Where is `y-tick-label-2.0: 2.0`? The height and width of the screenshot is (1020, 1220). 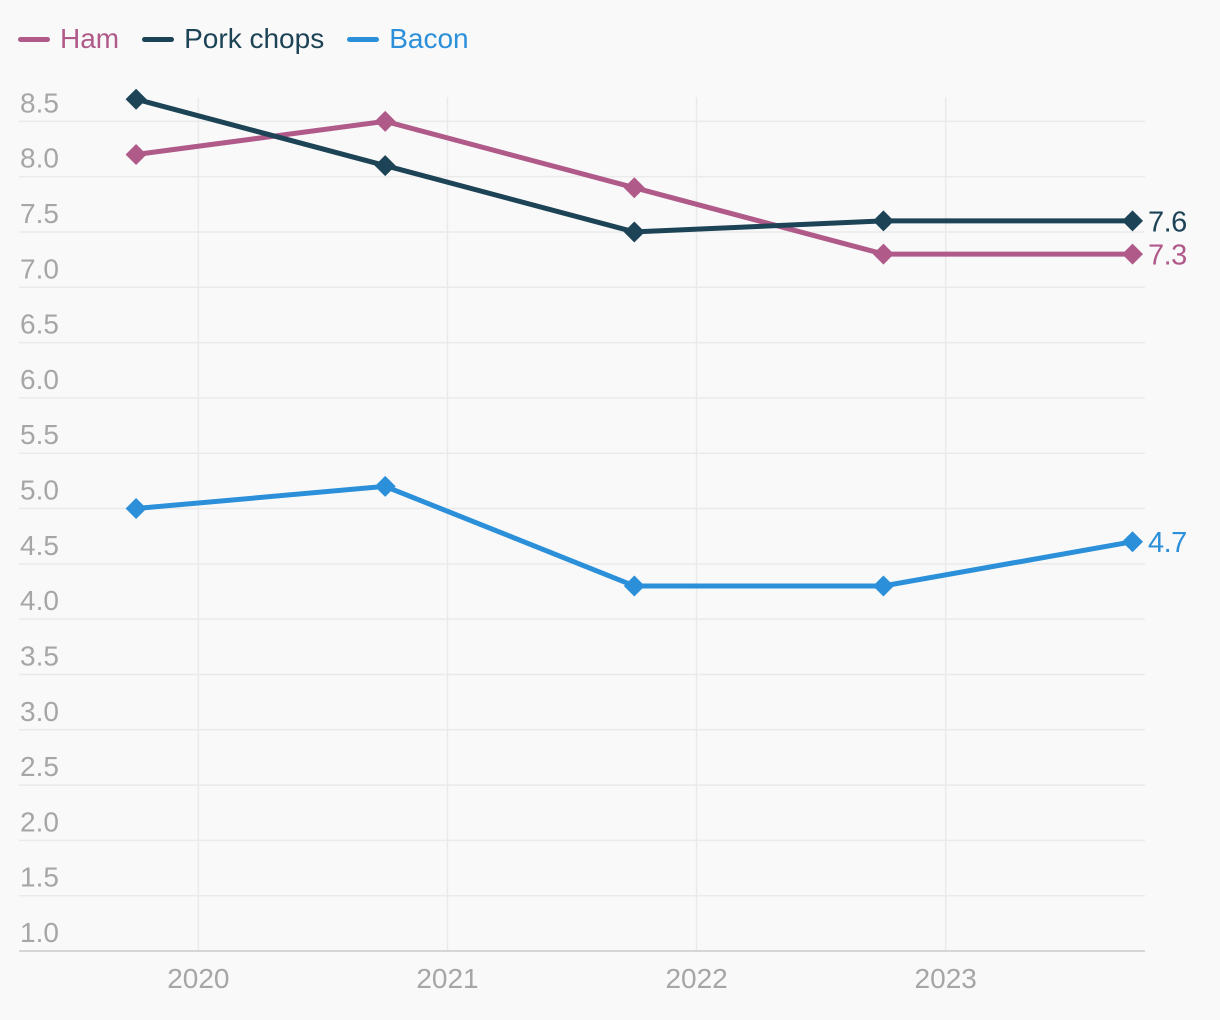
y-tick-label-2.0: 2.0 is located at coordinates (39, 821).